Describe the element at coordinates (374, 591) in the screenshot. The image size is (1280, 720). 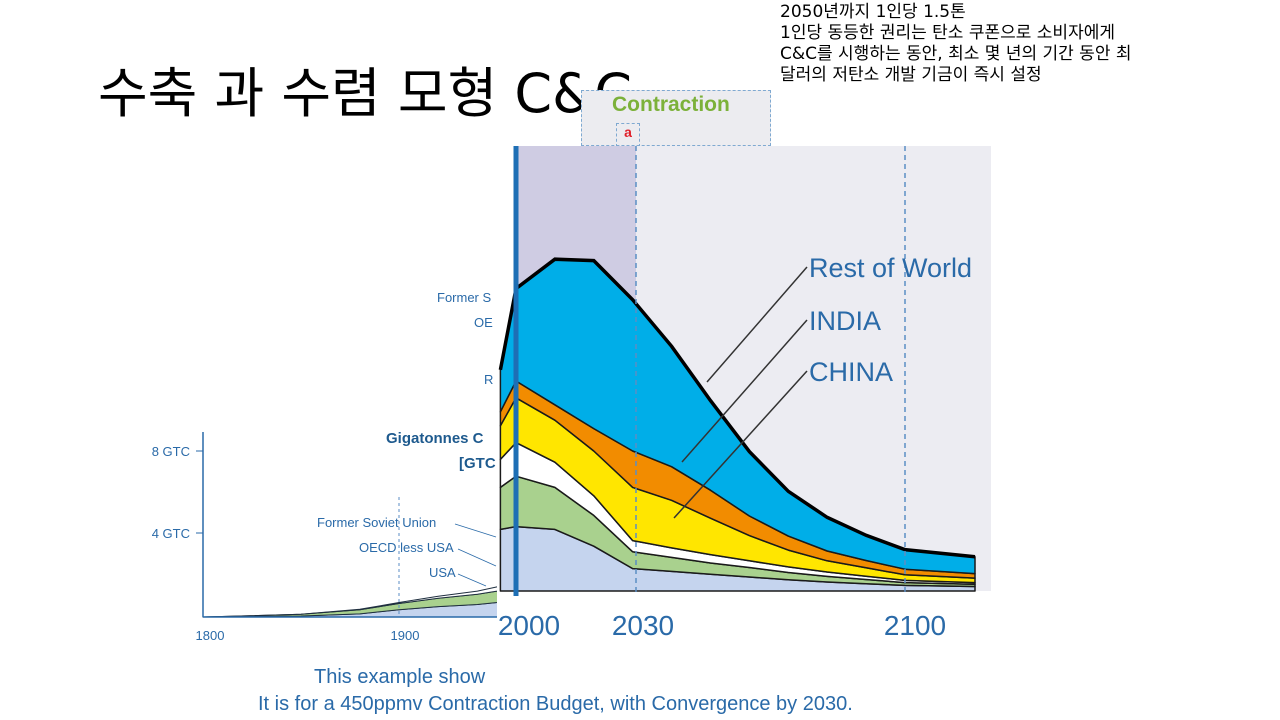
I see `historical-area-series` at that location.